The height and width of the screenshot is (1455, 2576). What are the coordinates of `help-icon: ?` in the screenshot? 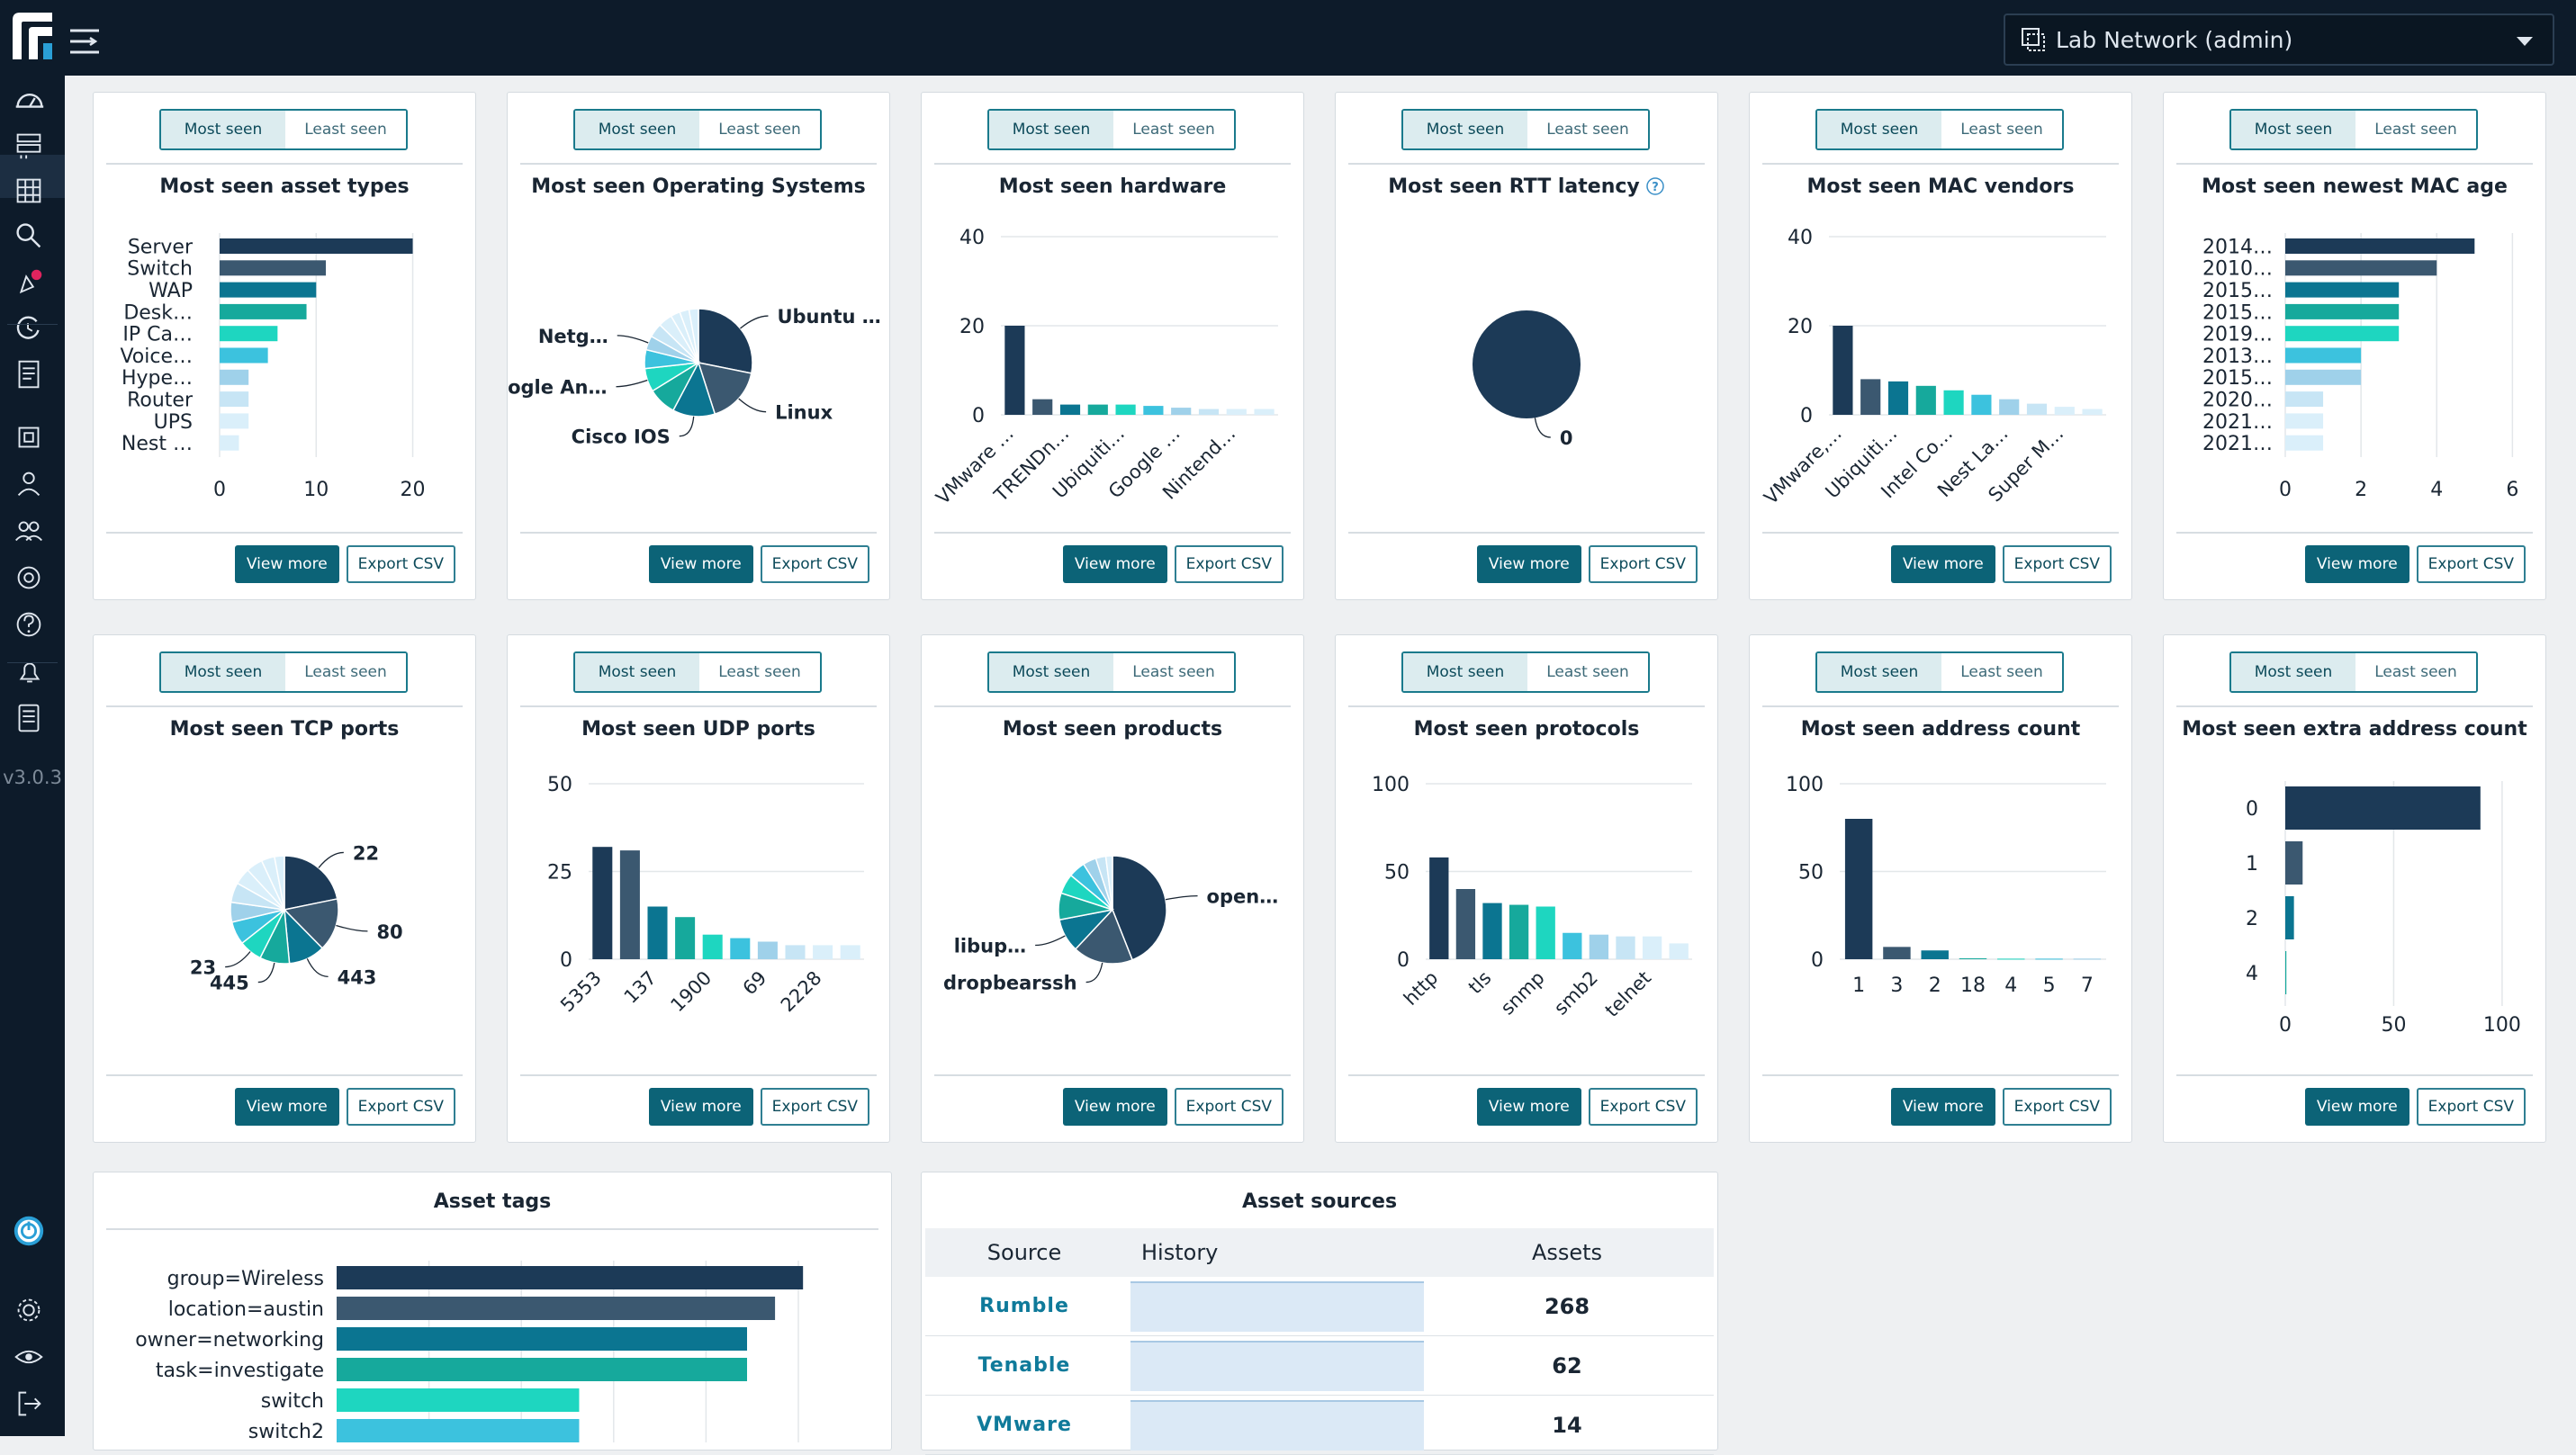 It's located at (1652, 187).